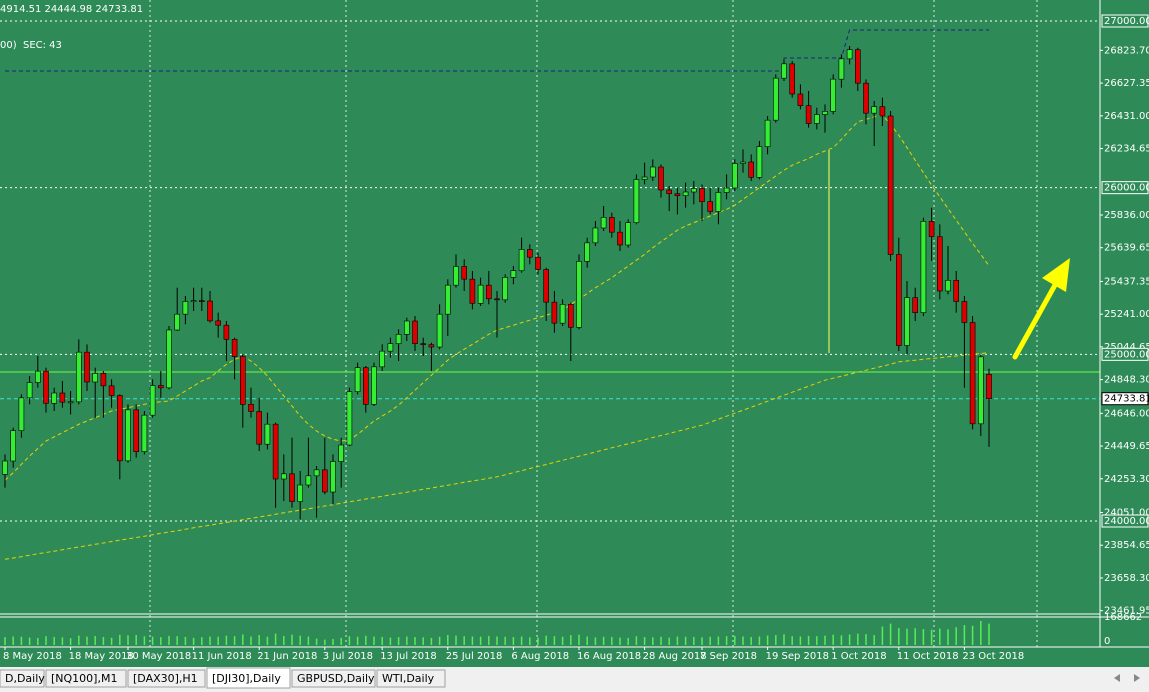  Describe the element at coordinates (1126, 50) in the screenshot. I see `y-tick-label: 26823.70` at that location.